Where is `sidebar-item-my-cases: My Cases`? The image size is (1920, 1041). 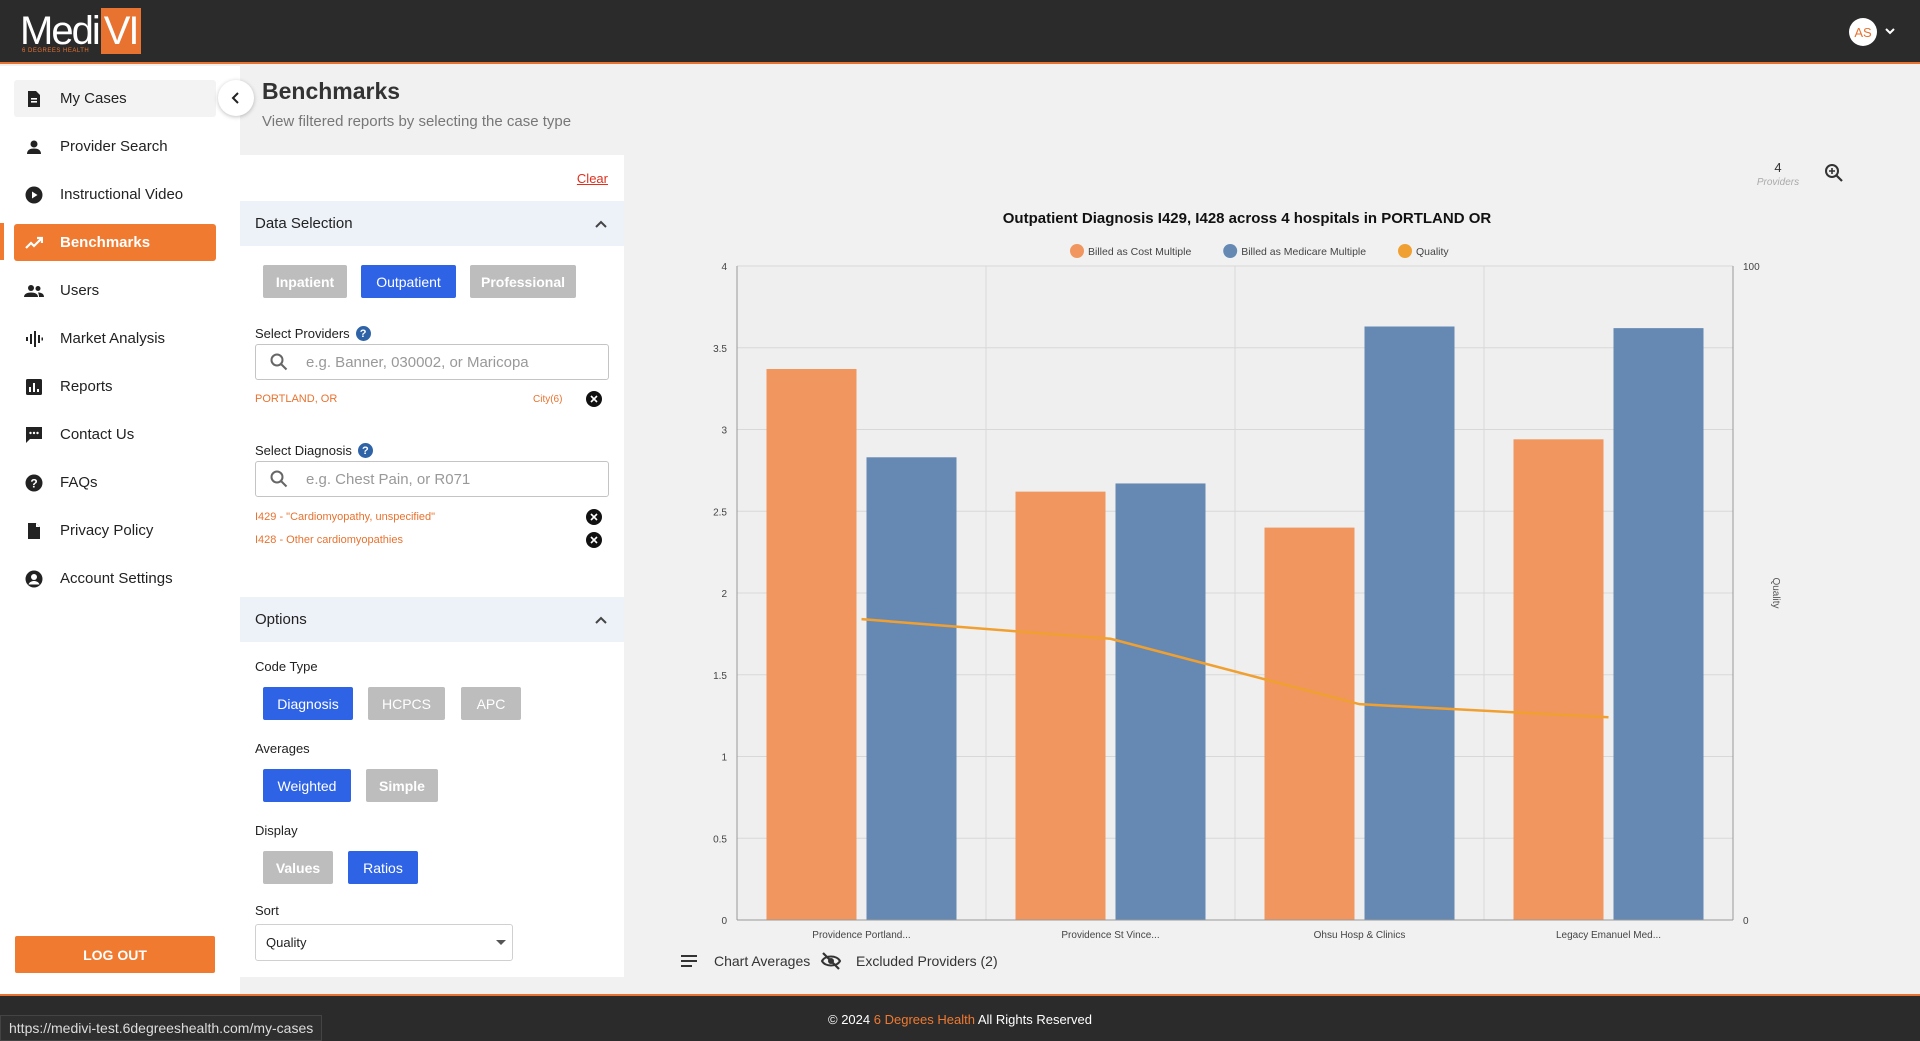
sidebar-item-my-cases: My Cases is located at coordinates (115, 98).